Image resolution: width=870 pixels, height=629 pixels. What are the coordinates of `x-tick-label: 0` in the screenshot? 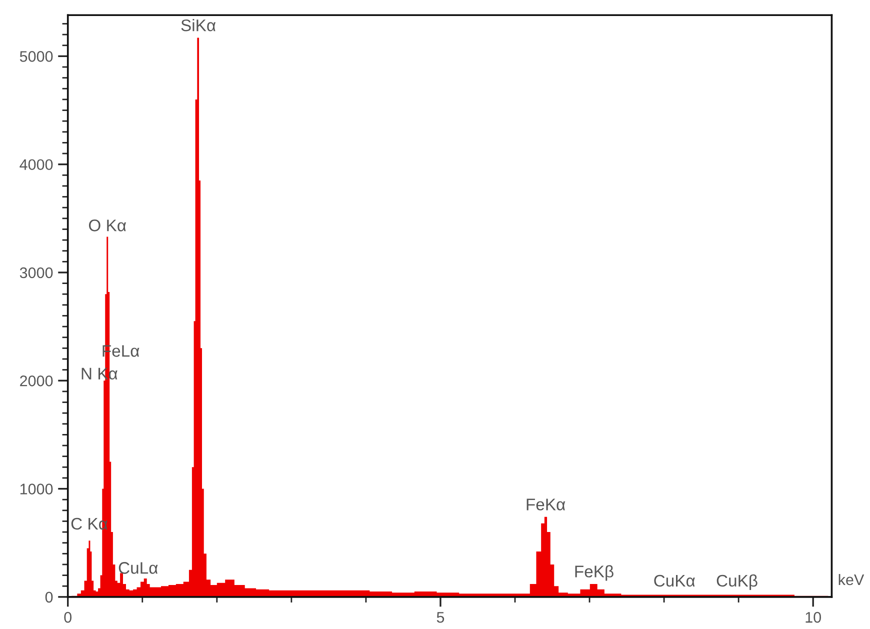 It's located at (68, 617).